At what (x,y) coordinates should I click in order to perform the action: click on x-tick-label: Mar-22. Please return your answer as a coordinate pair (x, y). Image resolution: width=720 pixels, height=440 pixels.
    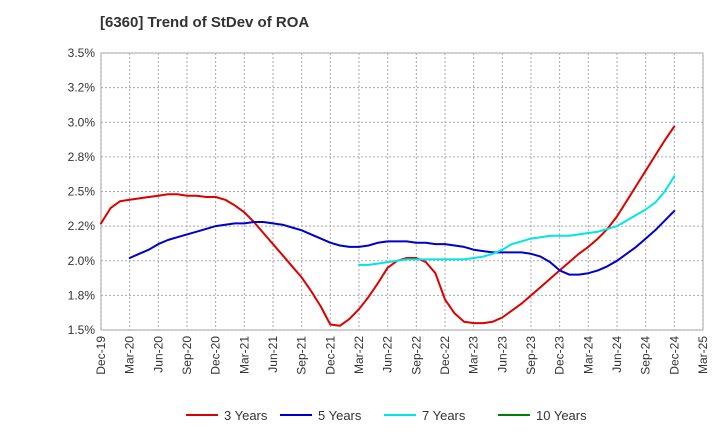
    Looking at the image, I should click on (359, 355).